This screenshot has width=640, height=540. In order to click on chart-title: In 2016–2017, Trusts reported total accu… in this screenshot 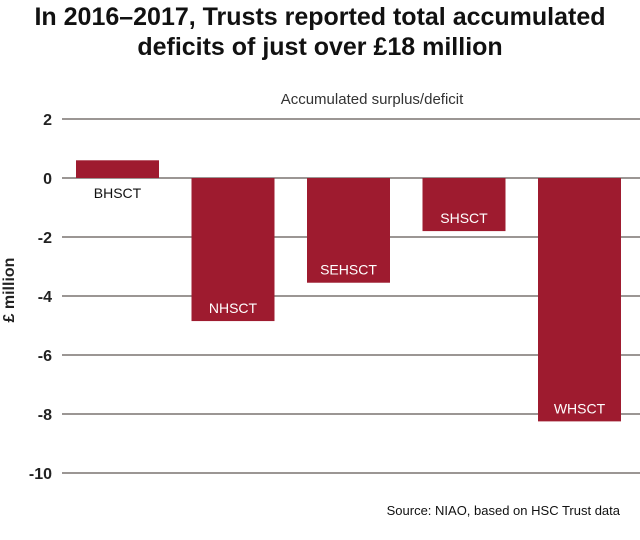, I will do `click(320, 32)`.